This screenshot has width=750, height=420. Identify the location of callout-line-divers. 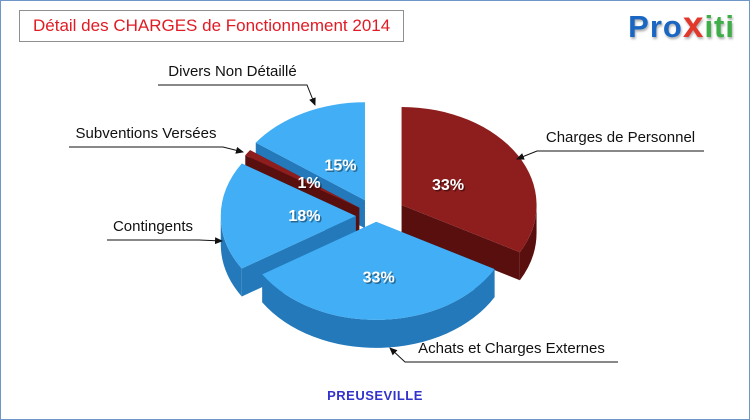
(237, 95).